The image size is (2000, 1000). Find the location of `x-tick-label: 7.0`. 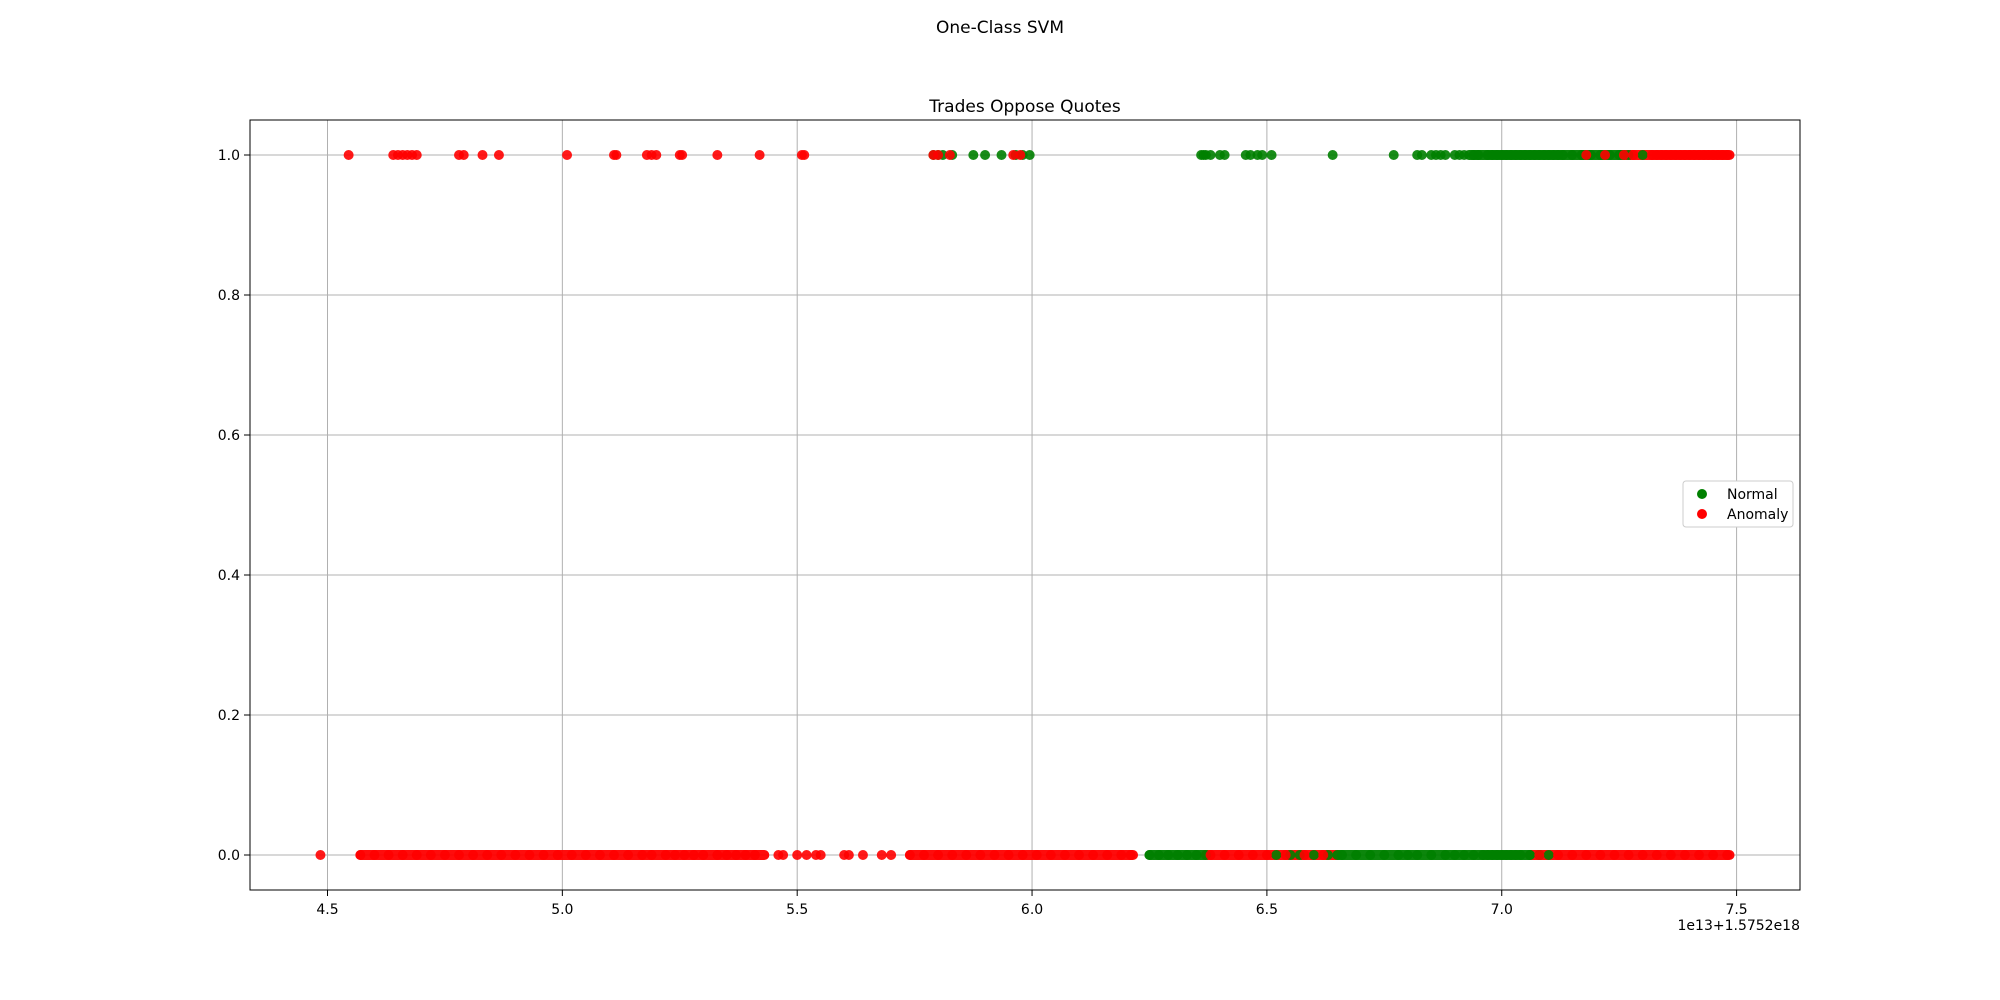

x-tick-label: 7.0 is located at coordinates (1502, 910).